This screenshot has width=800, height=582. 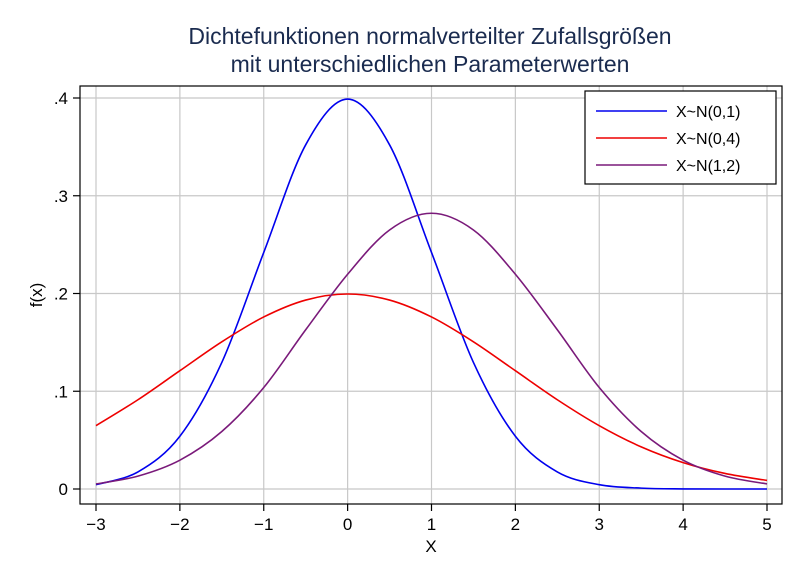 What do you see at coordinates (36, 295) in the screenshot?
I see `y-axis-label: f(x)` at bounding box center [36, 295].